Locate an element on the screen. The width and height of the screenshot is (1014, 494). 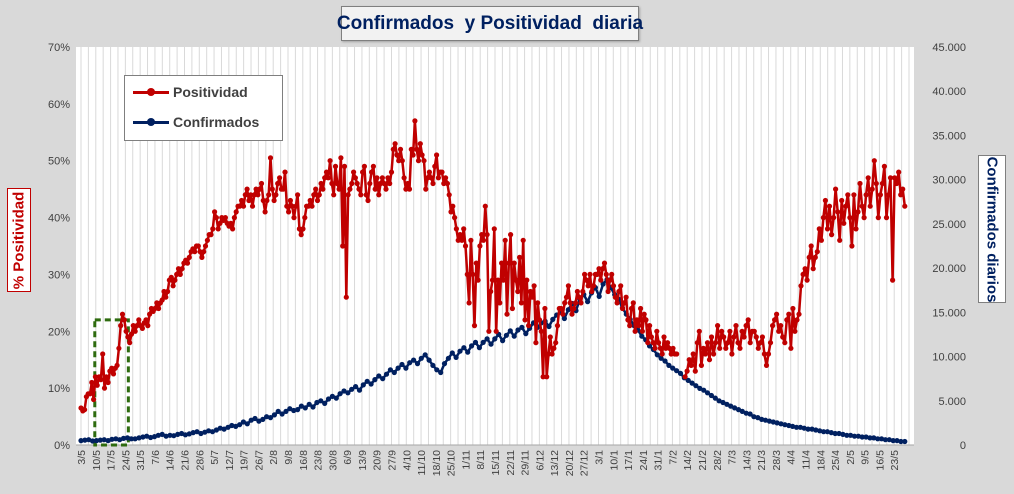
x-tick-label: 28/3 is located at coordinates (777, 460).